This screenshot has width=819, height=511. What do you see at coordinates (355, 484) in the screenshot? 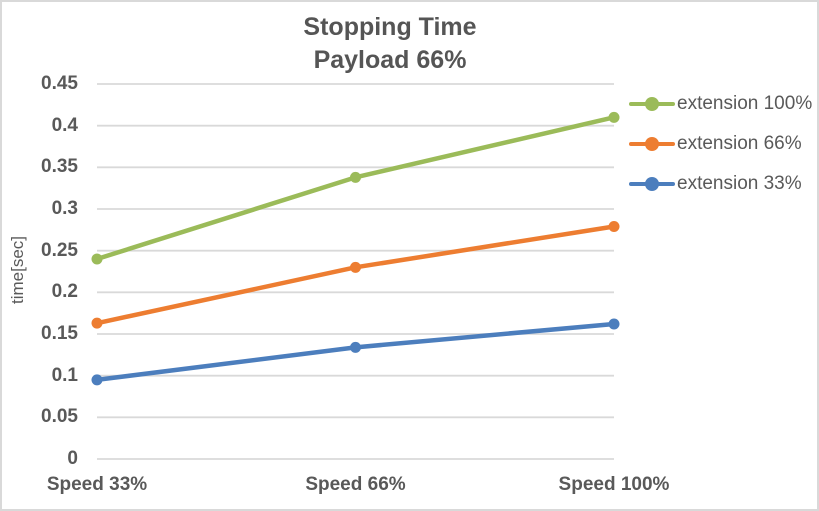
I see `x-category-label: Speed 66%` at bounding box center [355, 484].